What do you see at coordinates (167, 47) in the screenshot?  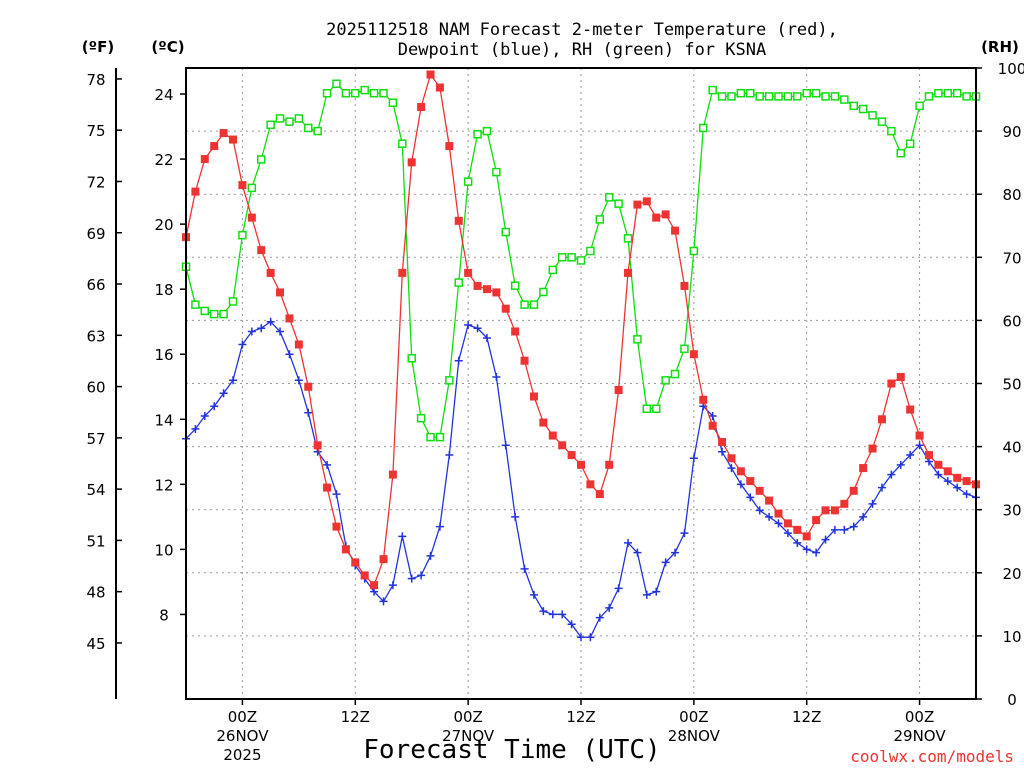 I see `celsius-unit-label: (ºC)` at bounding box center [167, 47].